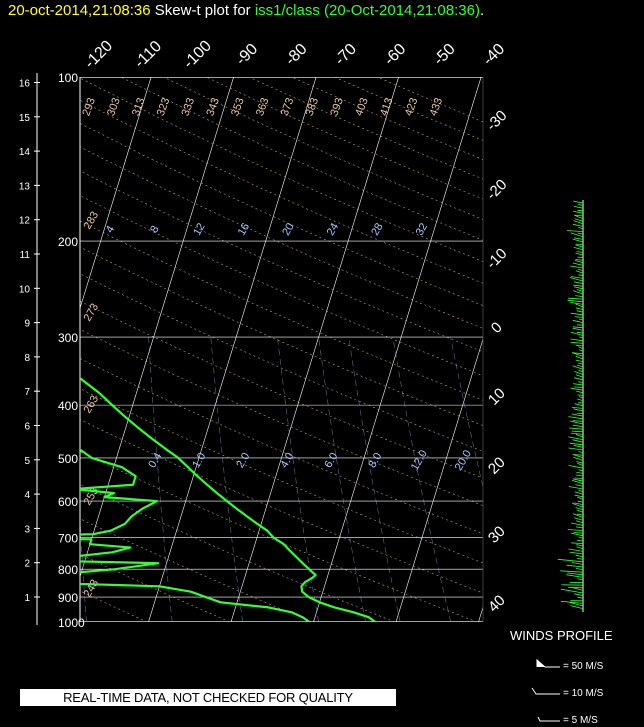 Image resolution: width=644 pixels, height=727 pixels. Describe the element at coordinates (362, 106) in the screenshot. I see `theta-label: 403` at that location.